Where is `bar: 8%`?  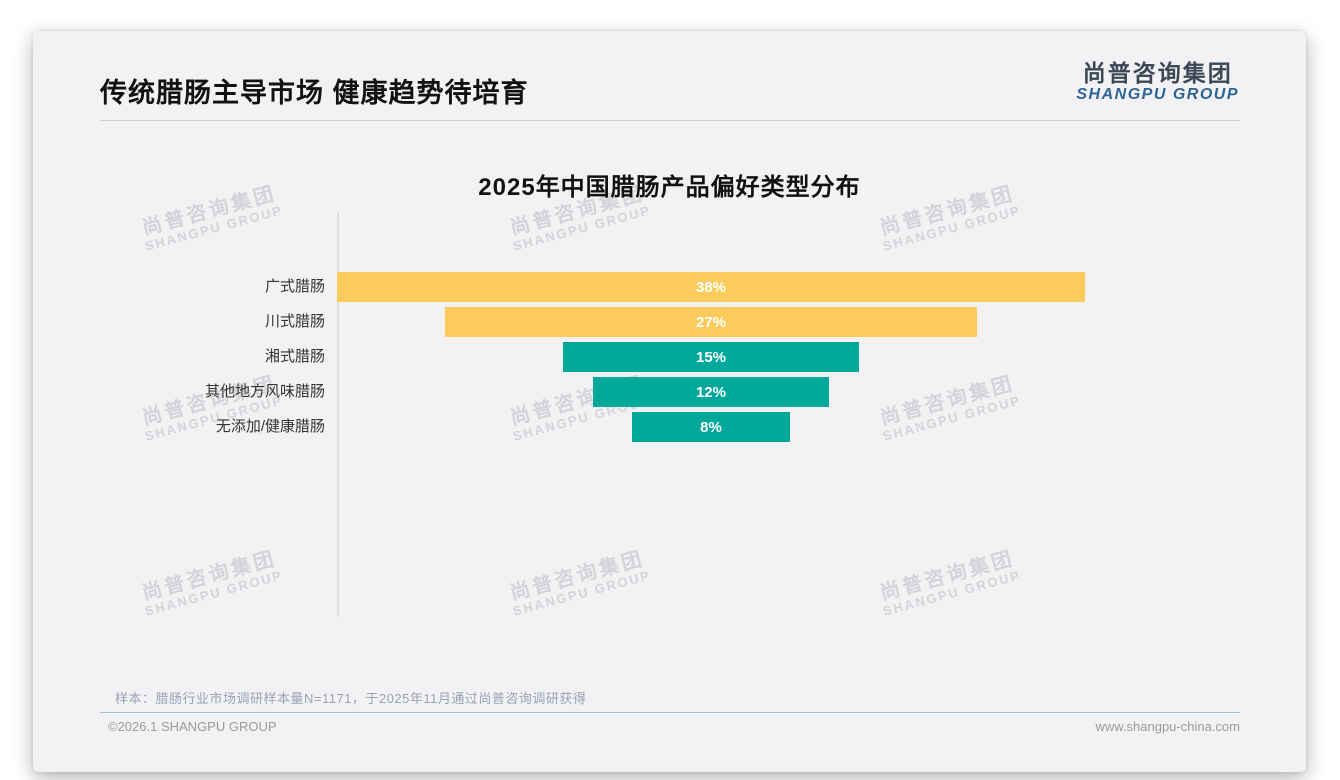 bar: 8% is located at coordinates (711, 427).